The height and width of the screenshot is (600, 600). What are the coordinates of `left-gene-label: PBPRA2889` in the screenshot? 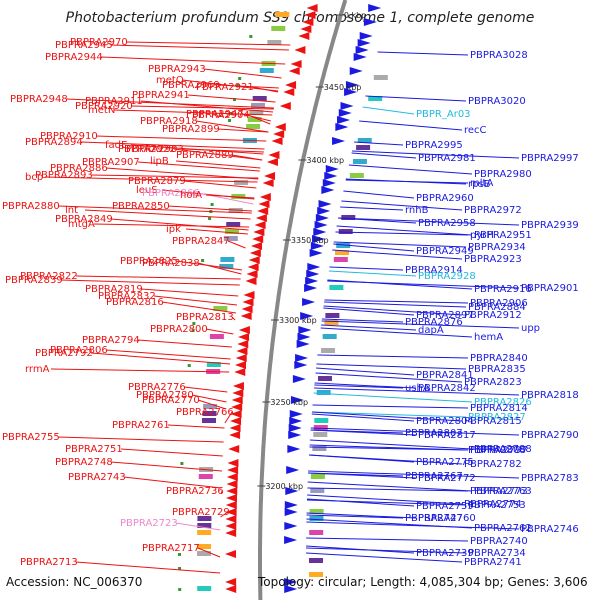 It's located at (205, 155).